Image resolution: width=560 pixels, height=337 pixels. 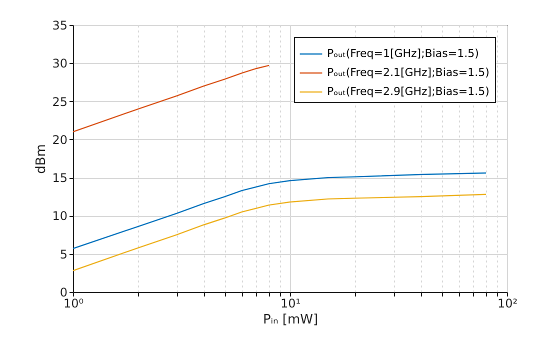 What do you see at coordinates (73, 303) in the screenshot?
I see `x-tick-label: 10⁰` at bounding box center [73, 303].